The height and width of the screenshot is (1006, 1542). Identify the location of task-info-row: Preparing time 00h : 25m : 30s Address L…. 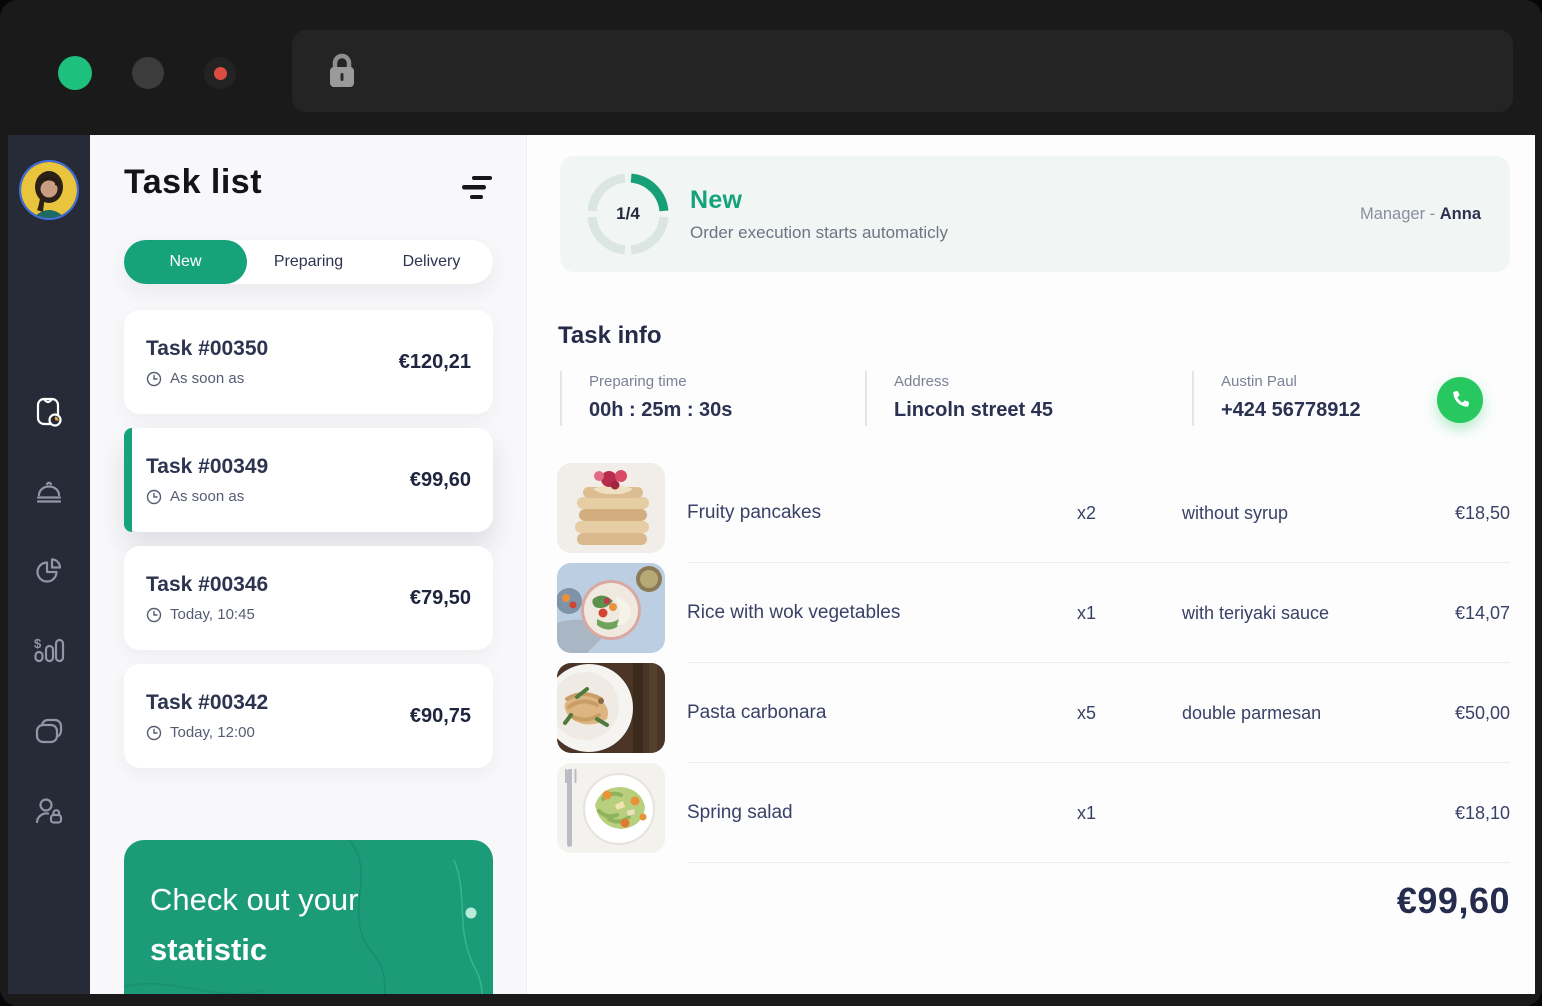
(1035, 398).